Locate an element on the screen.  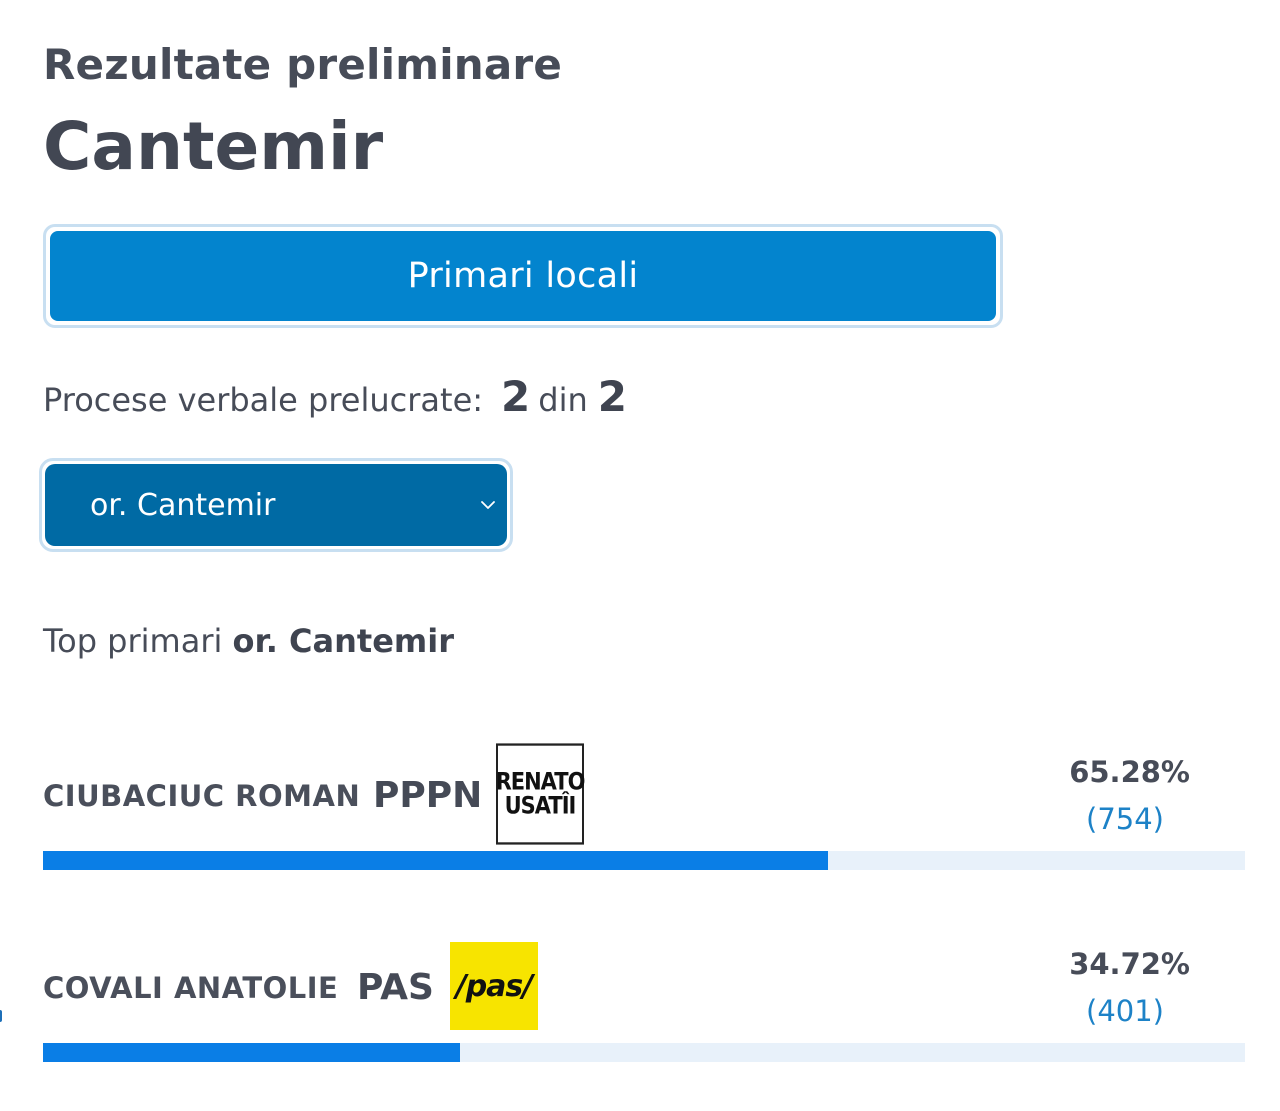
candidate-name: CIUBACIUC ROMAN is located at coordinates (202, 796).